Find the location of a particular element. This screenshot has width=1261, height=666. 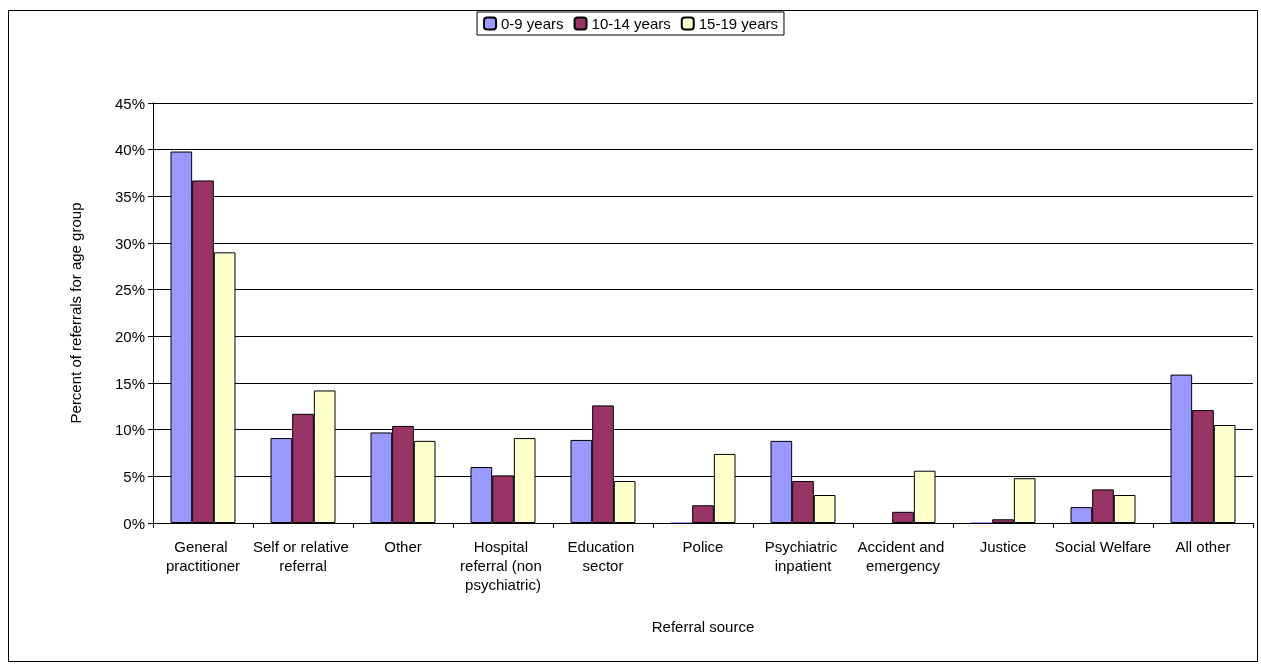

y-tick-label: 5% is located at coordinates (134, 476).